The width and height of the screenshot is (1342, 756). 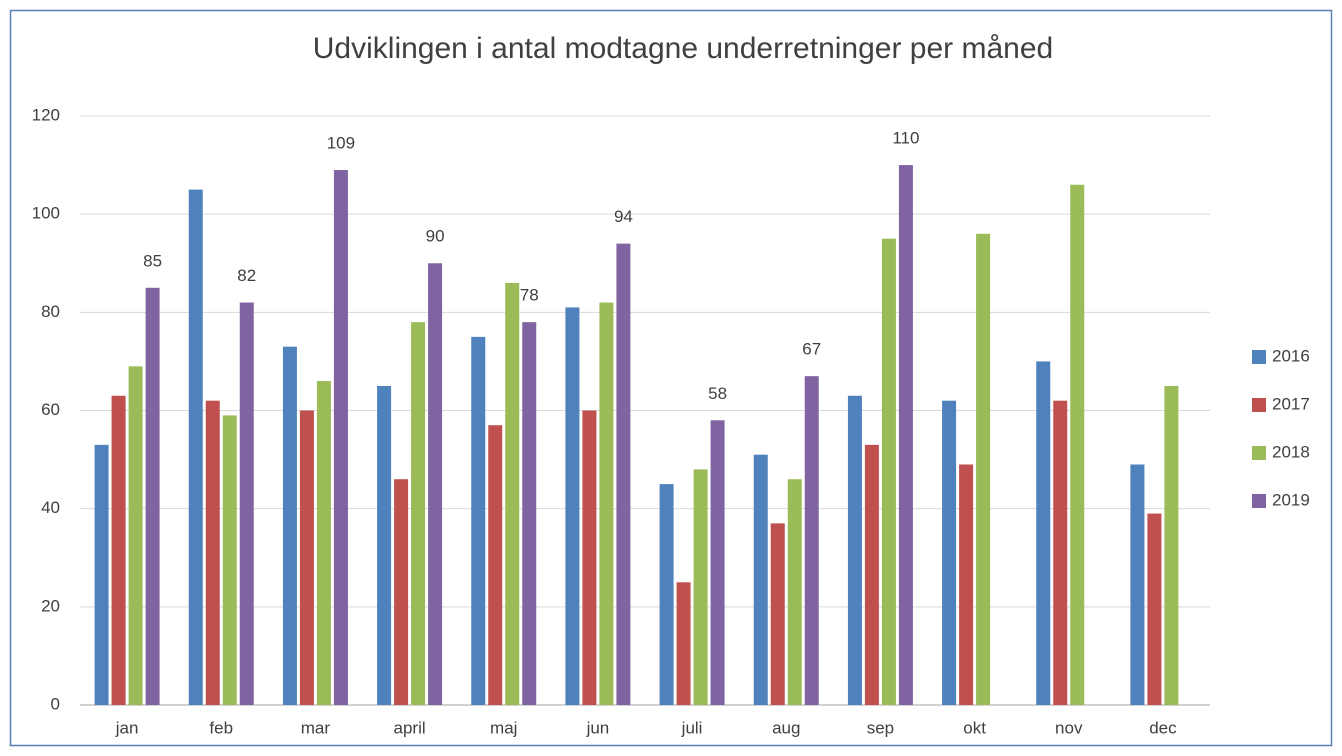 I want to click on y-tick-label: 80, so click(x=50, y=311).